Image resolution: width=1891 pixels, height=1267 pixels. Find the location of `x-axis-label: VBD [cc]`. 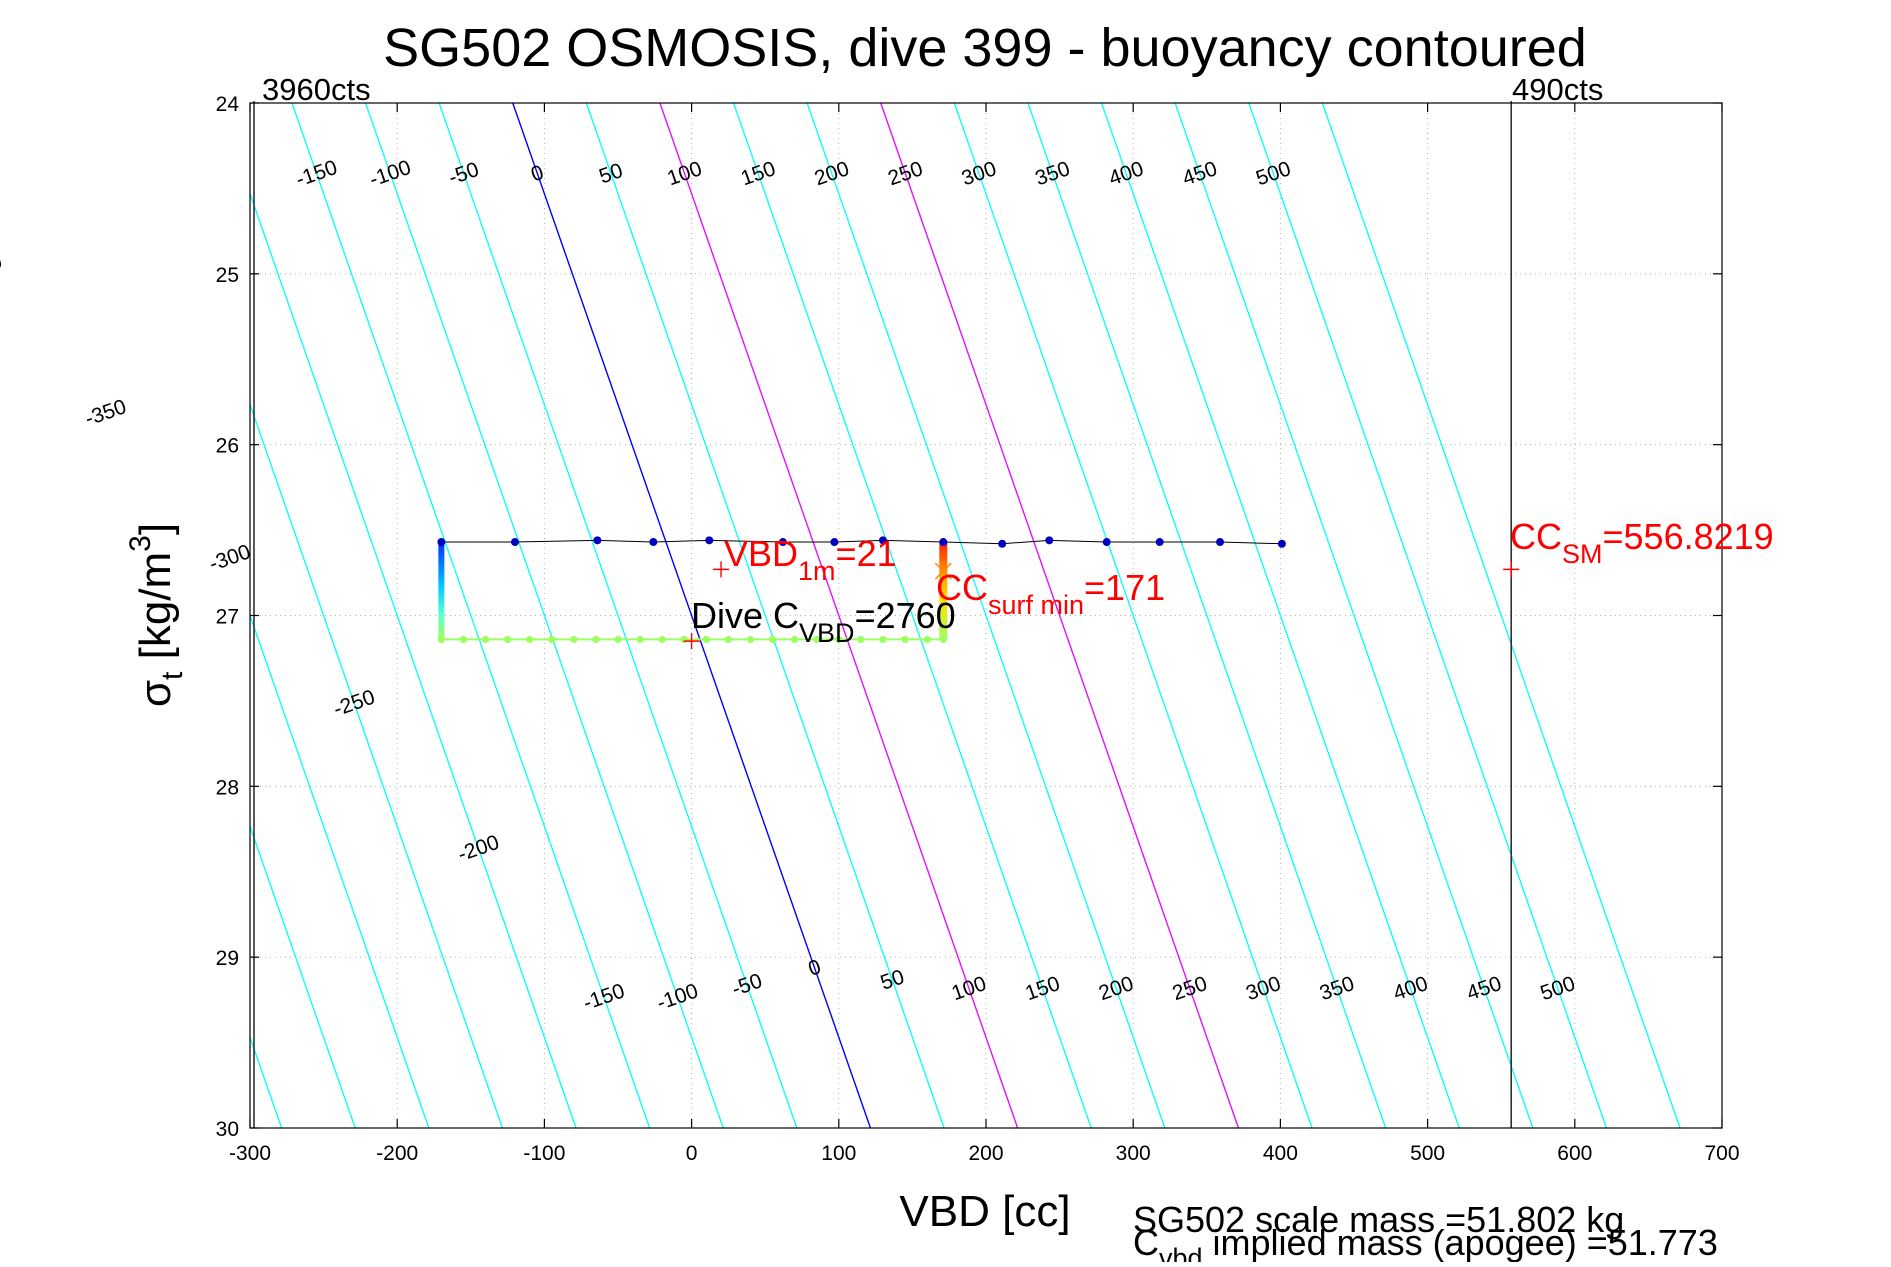

x-axis-label: VBD [cc] is located at coordinates (984, 1211).